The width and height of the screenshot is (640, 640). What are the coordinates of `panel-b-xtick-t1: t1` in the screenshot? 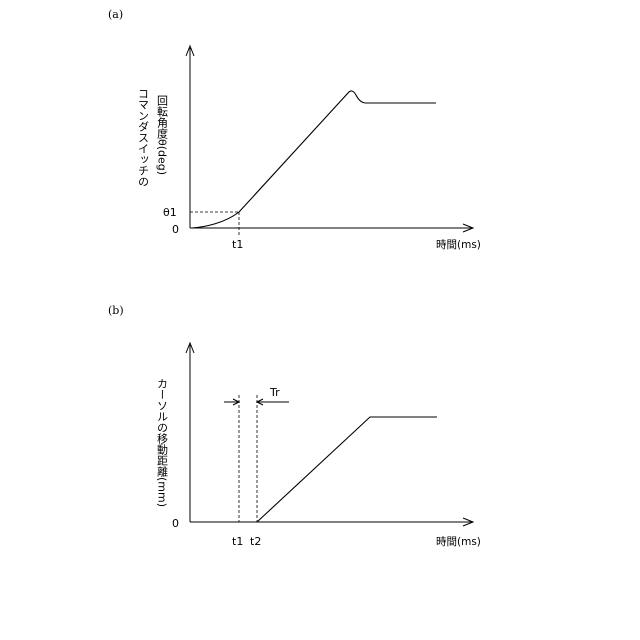 It's located at (237, 541).